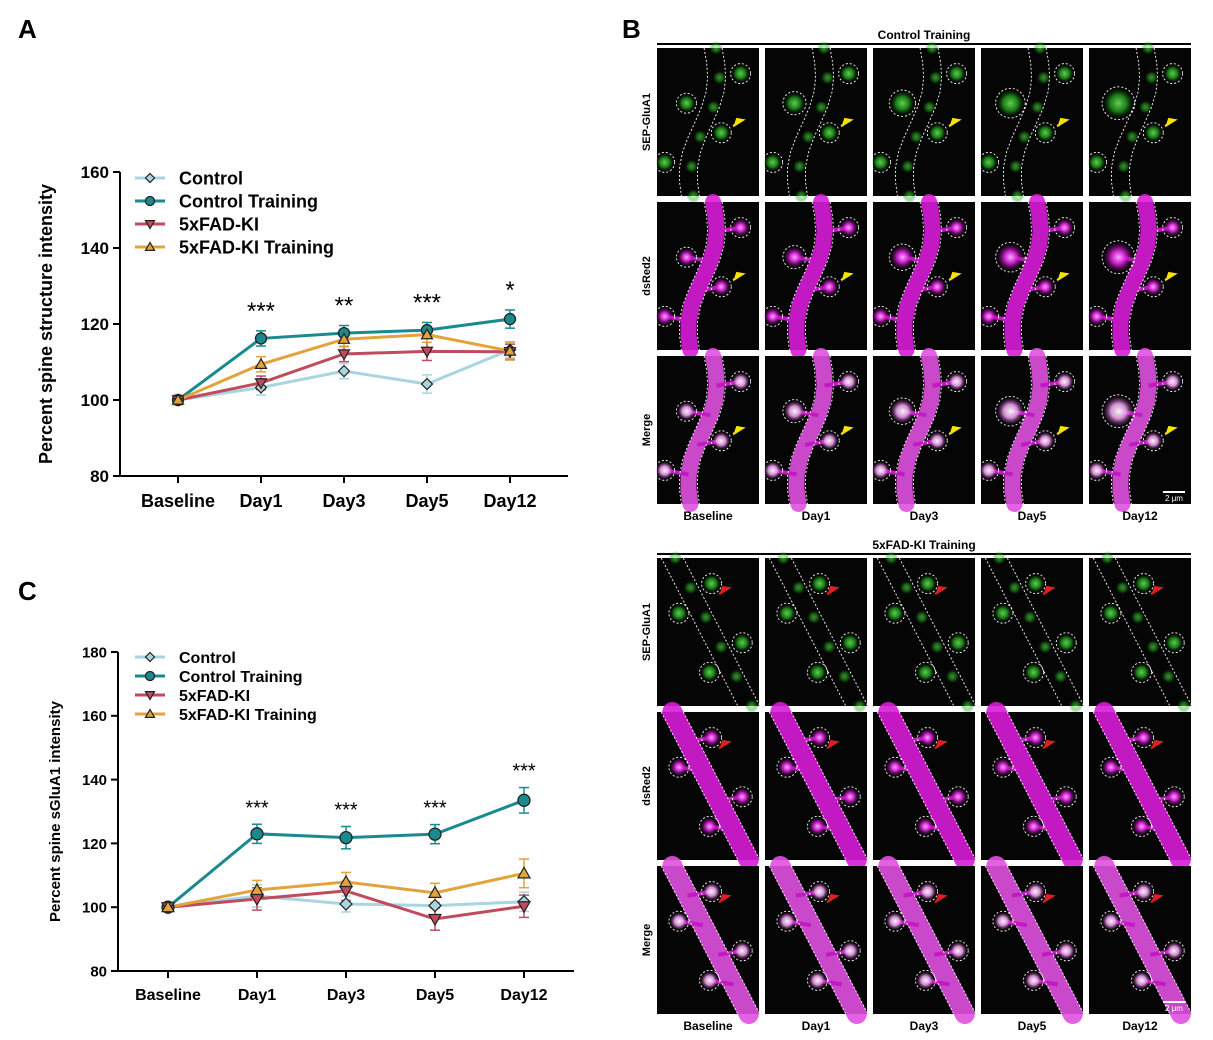 This screenshot has width=1213, height=1040. I want to click on column-label: Baseline, so click(708, 516).